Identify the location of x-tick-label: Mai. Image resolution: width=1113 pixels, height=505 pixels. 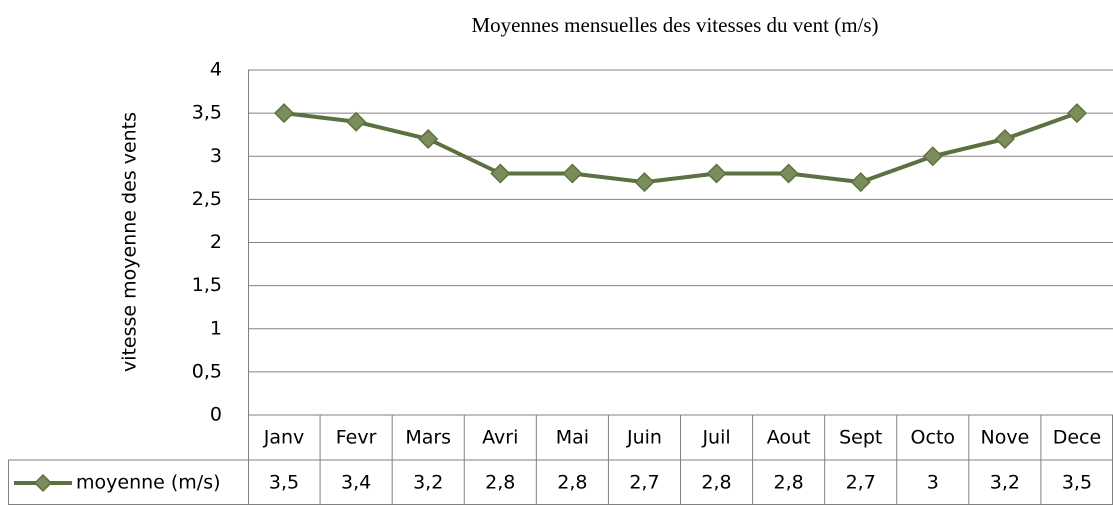
(572, 438).